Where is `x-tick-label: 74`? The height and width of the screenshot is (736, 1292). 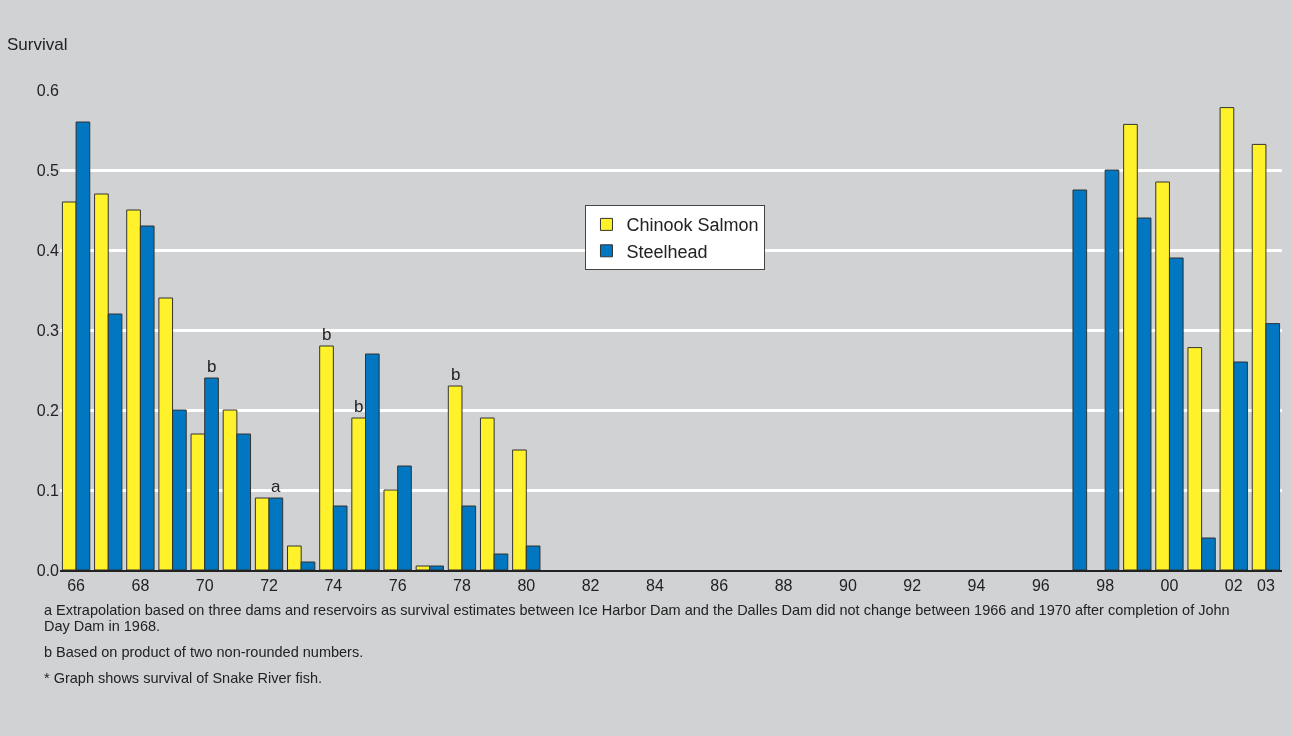
x-tick-label: 74 is located at coordinates (333, 586).